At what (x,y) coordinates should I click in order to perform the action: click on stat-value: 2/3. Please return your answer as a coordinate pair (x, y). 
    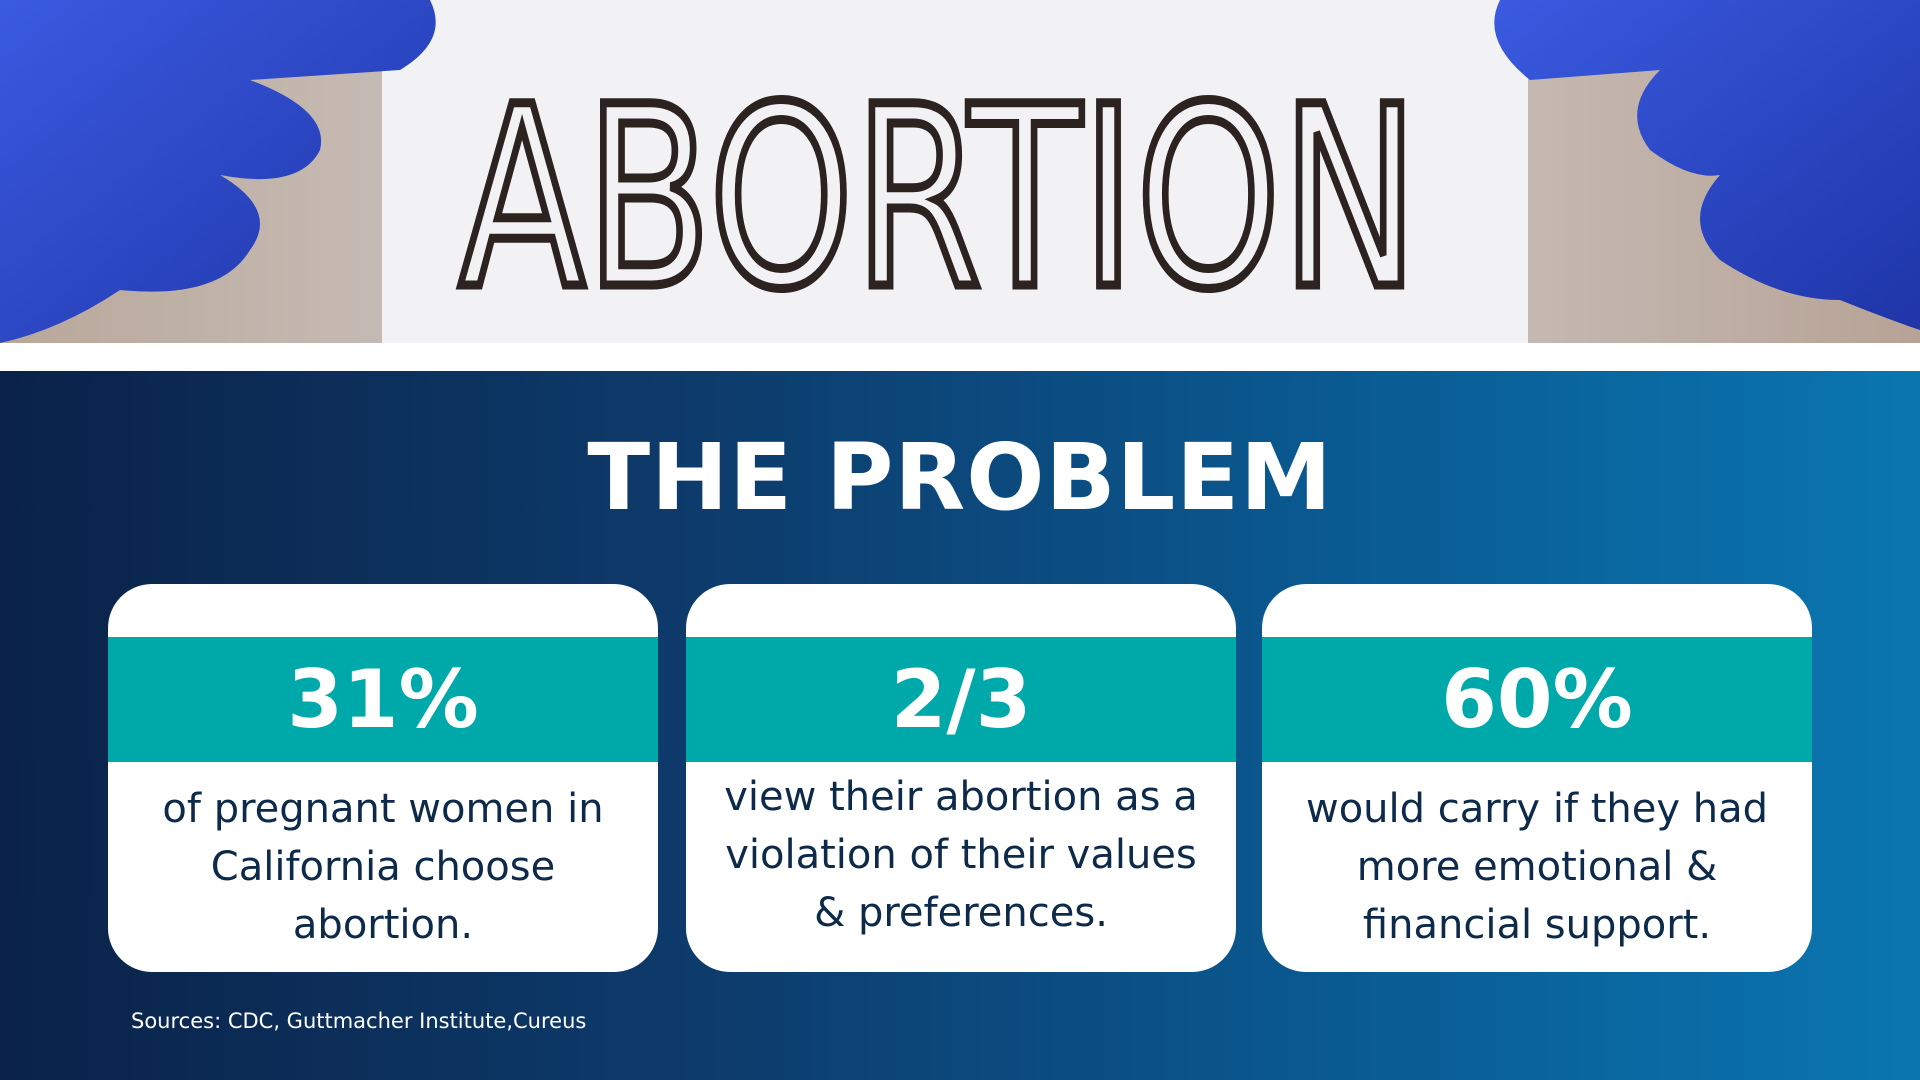
    Looking at the image, I should click on (961, 699).